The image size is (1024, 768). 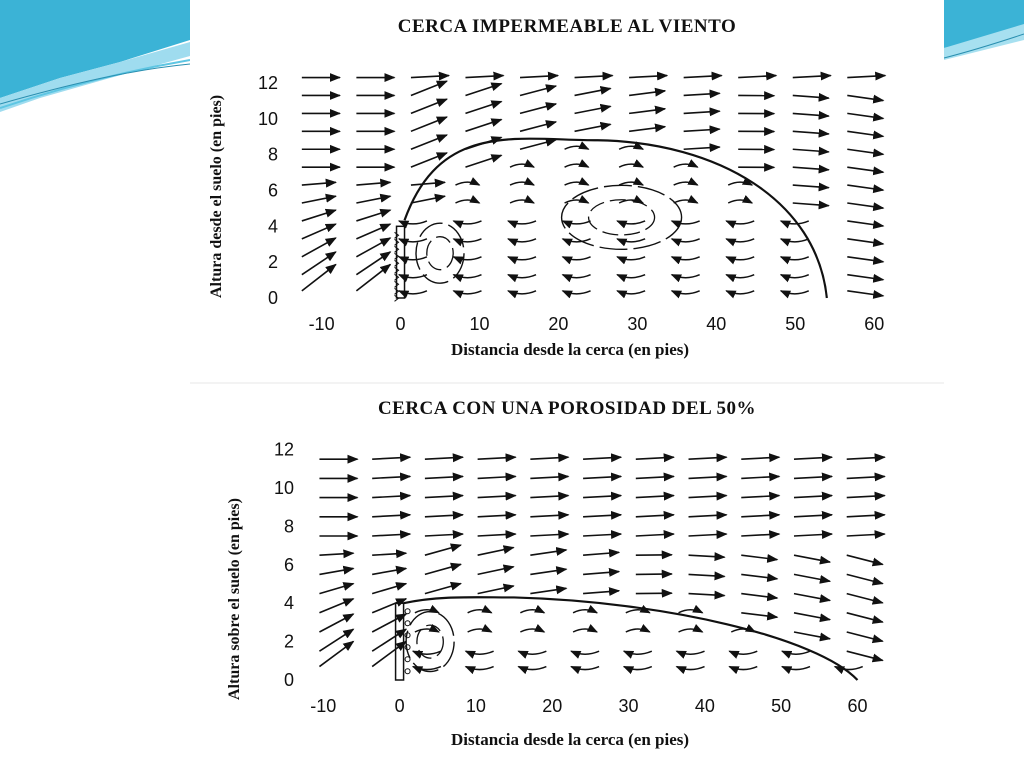 What do you see at coordinates (637, 324) in the screenshot?
I see `x-tick-label: 30` at bounding box center [637, 324].